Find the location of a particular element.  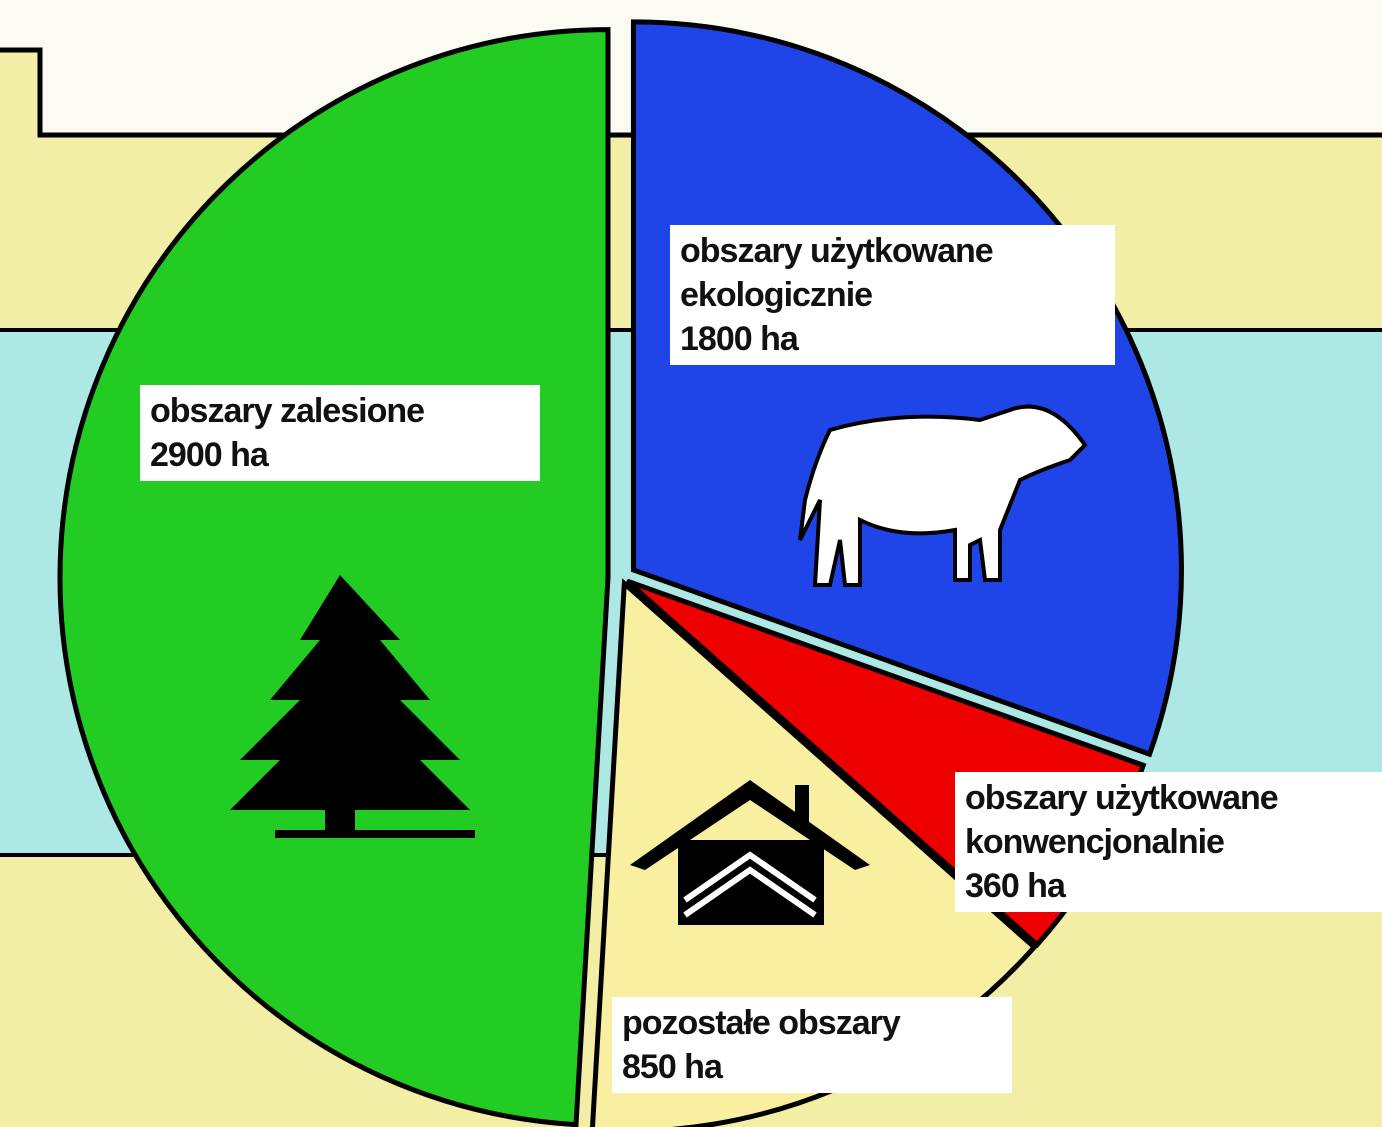

slice-value: 2900 ha is located at coordinates (209, 455).